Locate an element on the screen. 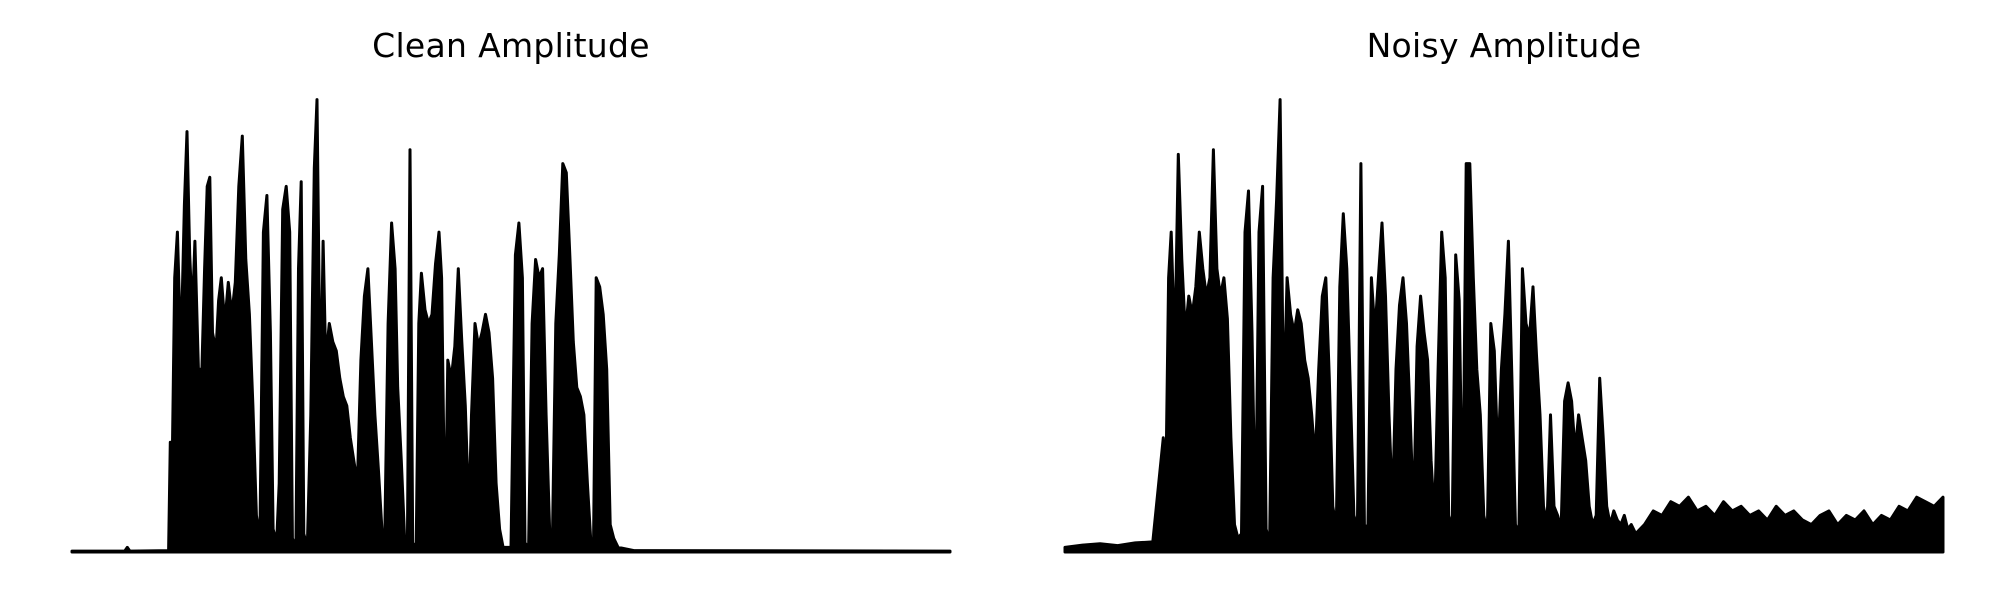 This screenshot has width=2000, height=600. chart-title: Clean Amplitude is located at coordinates (511, 45).